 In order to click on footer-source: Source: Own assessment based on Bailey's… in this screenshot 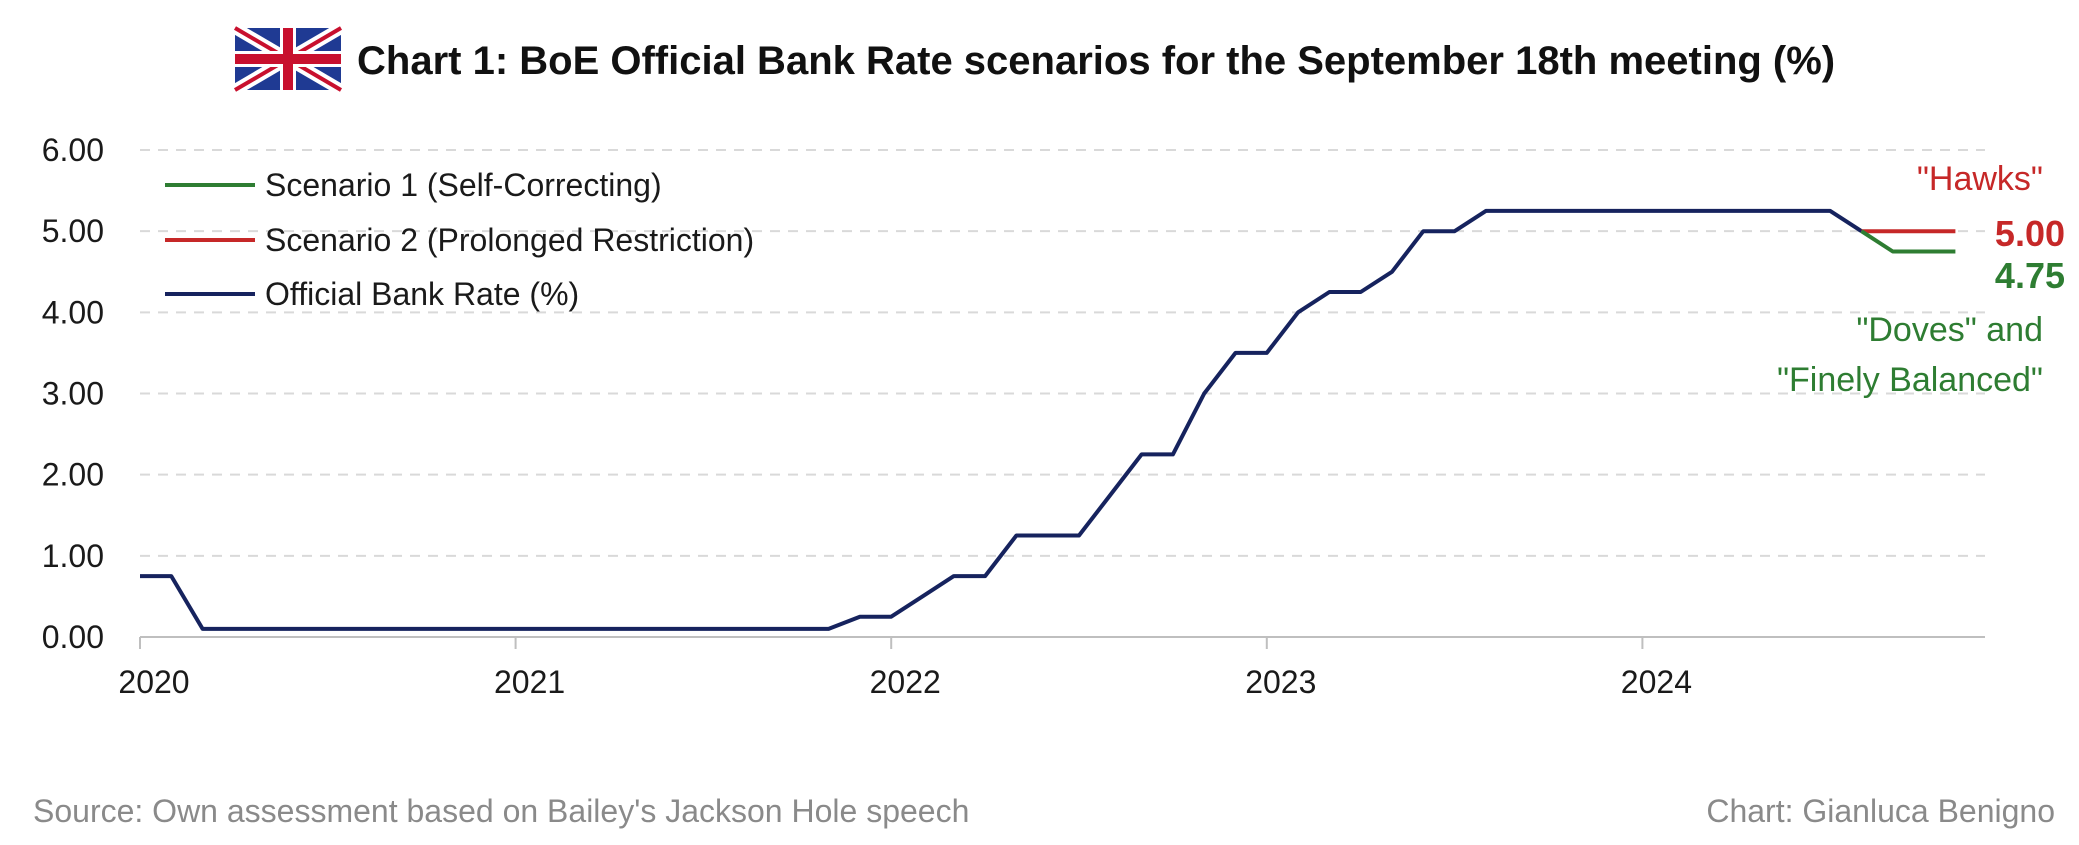, I will do `click(501, 811)`.